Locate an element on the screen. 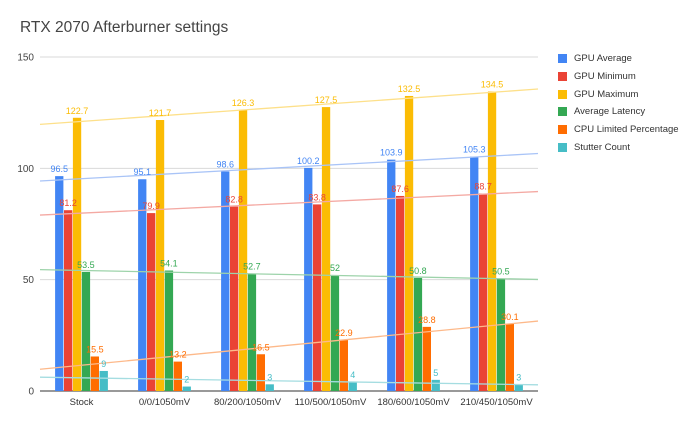 This screenshot has width=690, height=426. data-label: 4 is located at coordinates (352, 375).